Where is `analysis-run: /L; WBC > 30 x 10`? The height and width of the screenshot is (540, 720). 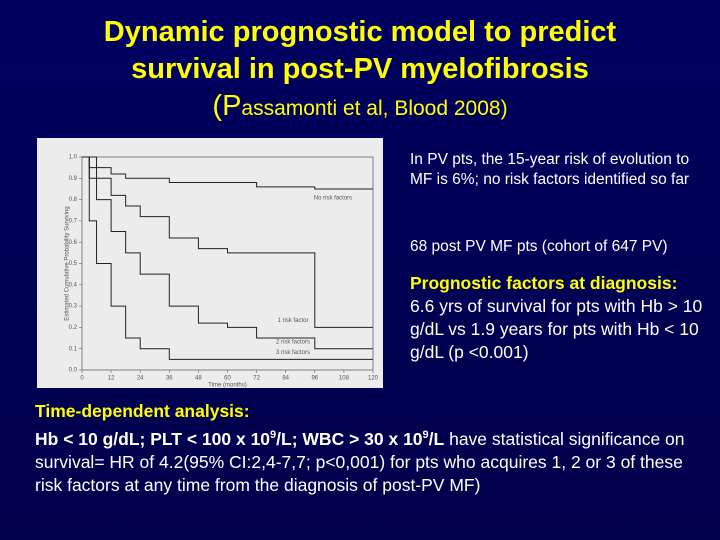 analysis-run: /L; WBC > 30 x 10 is located at coordinates (349, 438).